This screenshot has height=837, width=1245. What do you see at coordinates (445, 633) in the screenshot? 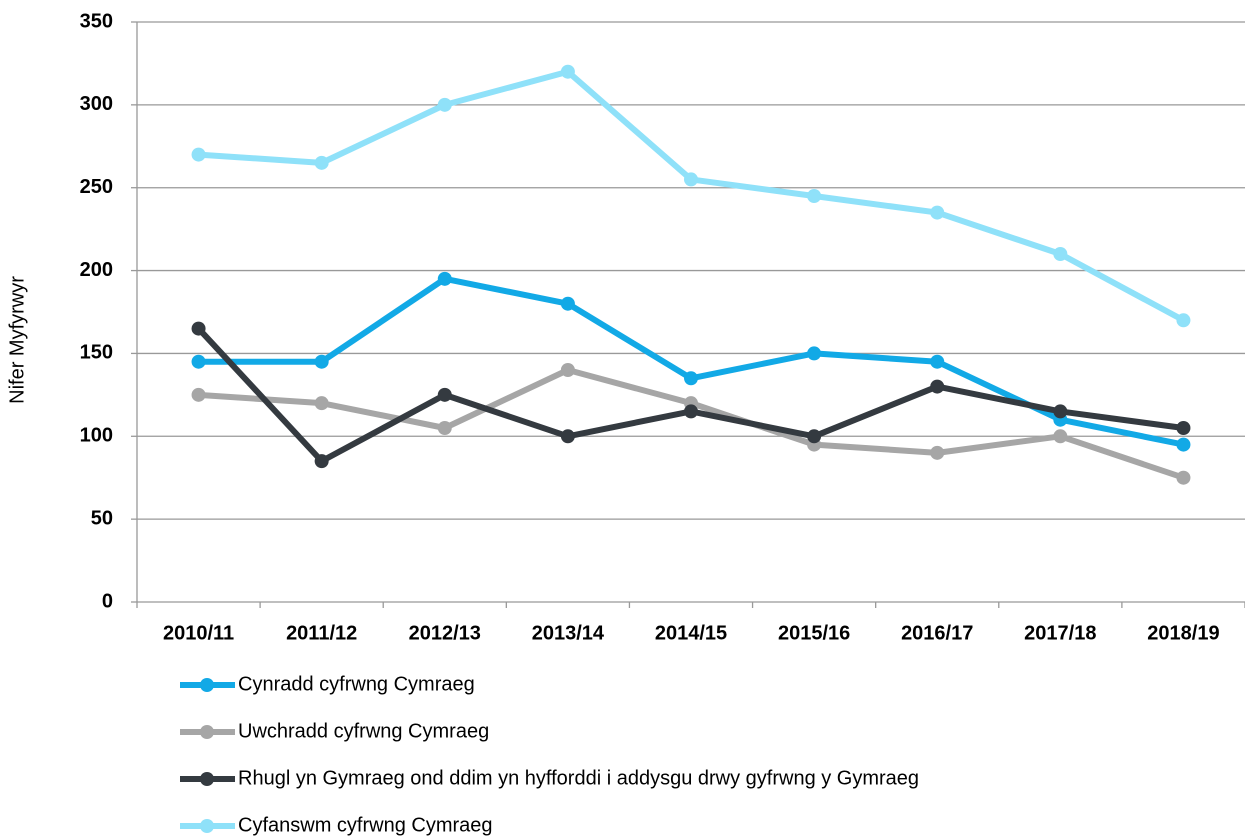
I see `x-tick-label: 2012/13` at bounding box center [445, 633].